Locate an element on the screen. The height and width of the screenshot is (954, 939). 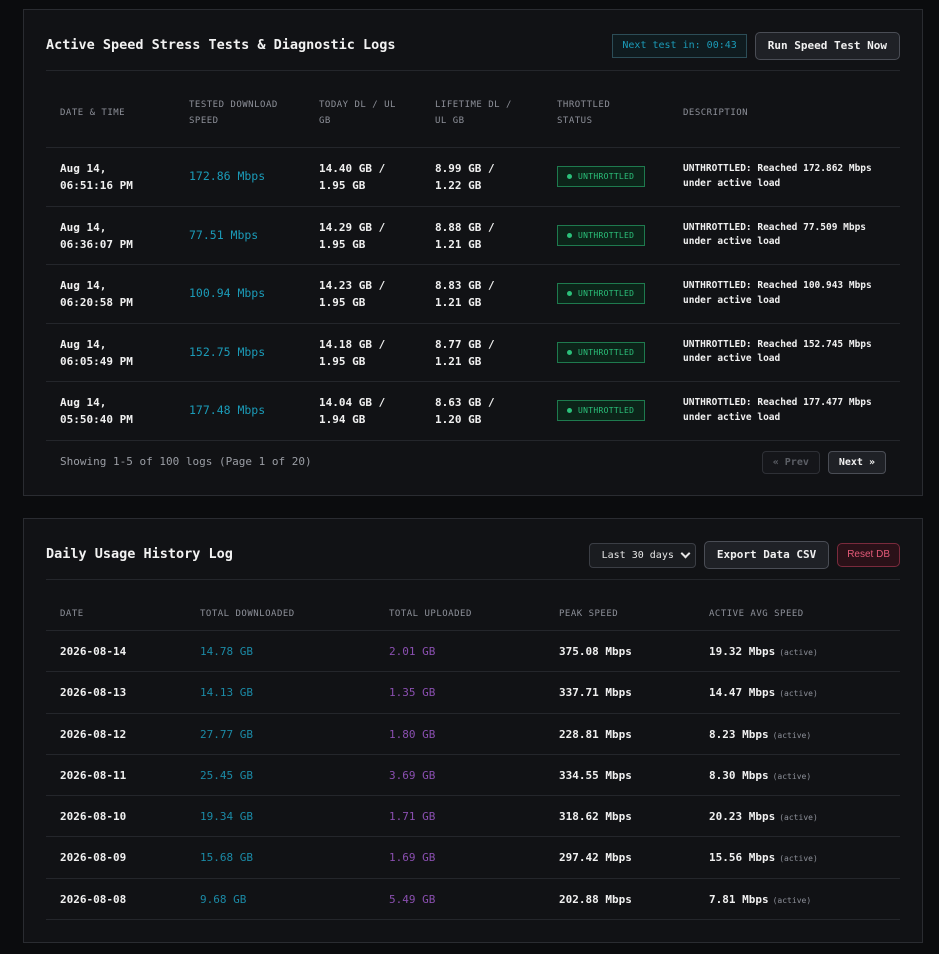
total-downloaded: 19.34 GB is located at coordinates (226, 817).